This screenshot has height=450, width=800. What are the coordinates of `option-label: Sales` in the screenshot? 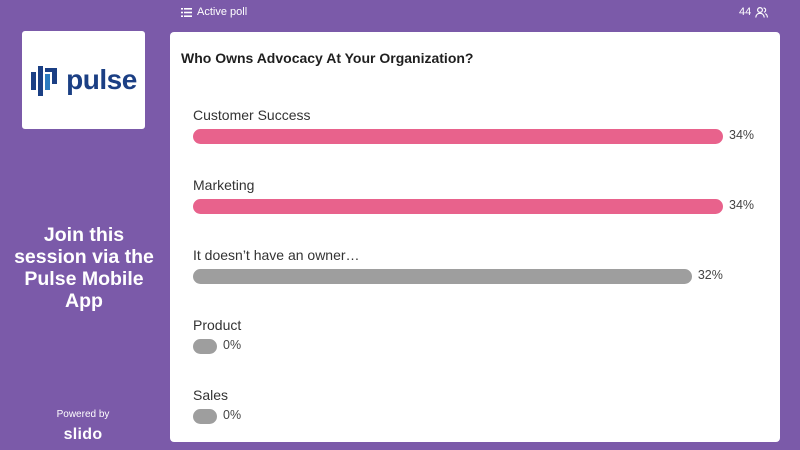 It's located at (211, 395).